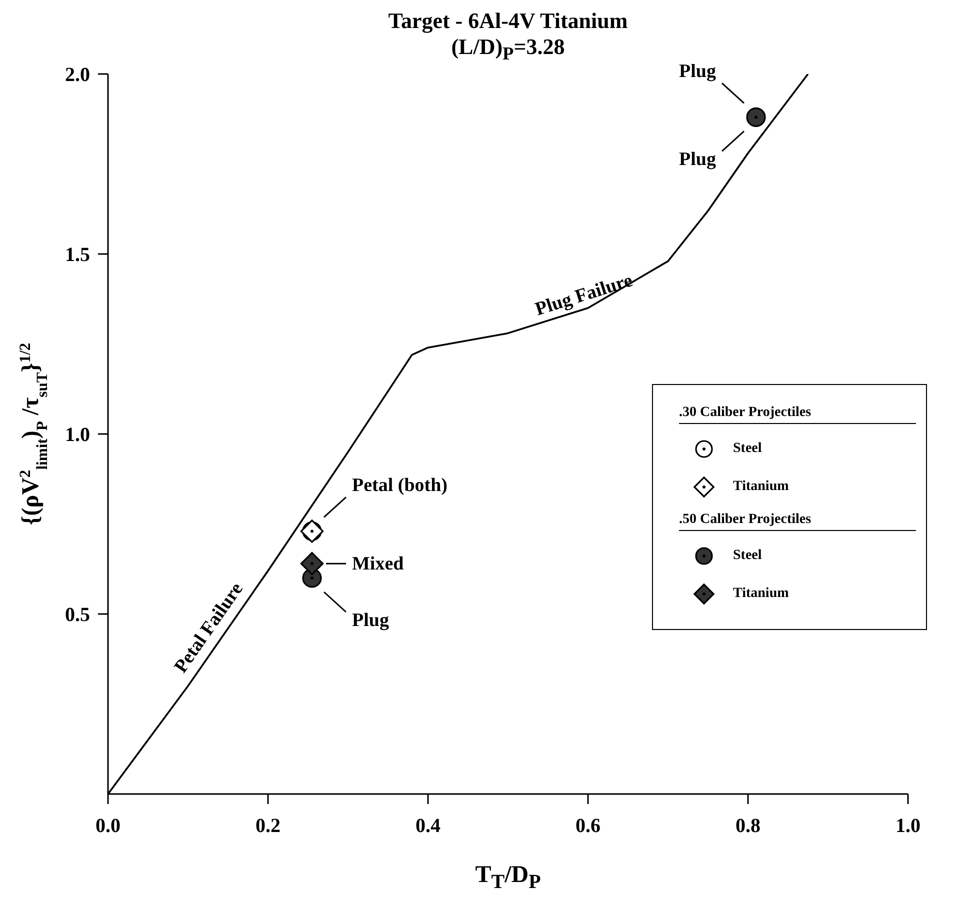 The image size is (958, 915). Describe the element at coordinates (268, 827) in the screenshot. I see `x-tick-label: 0.2` at that location.